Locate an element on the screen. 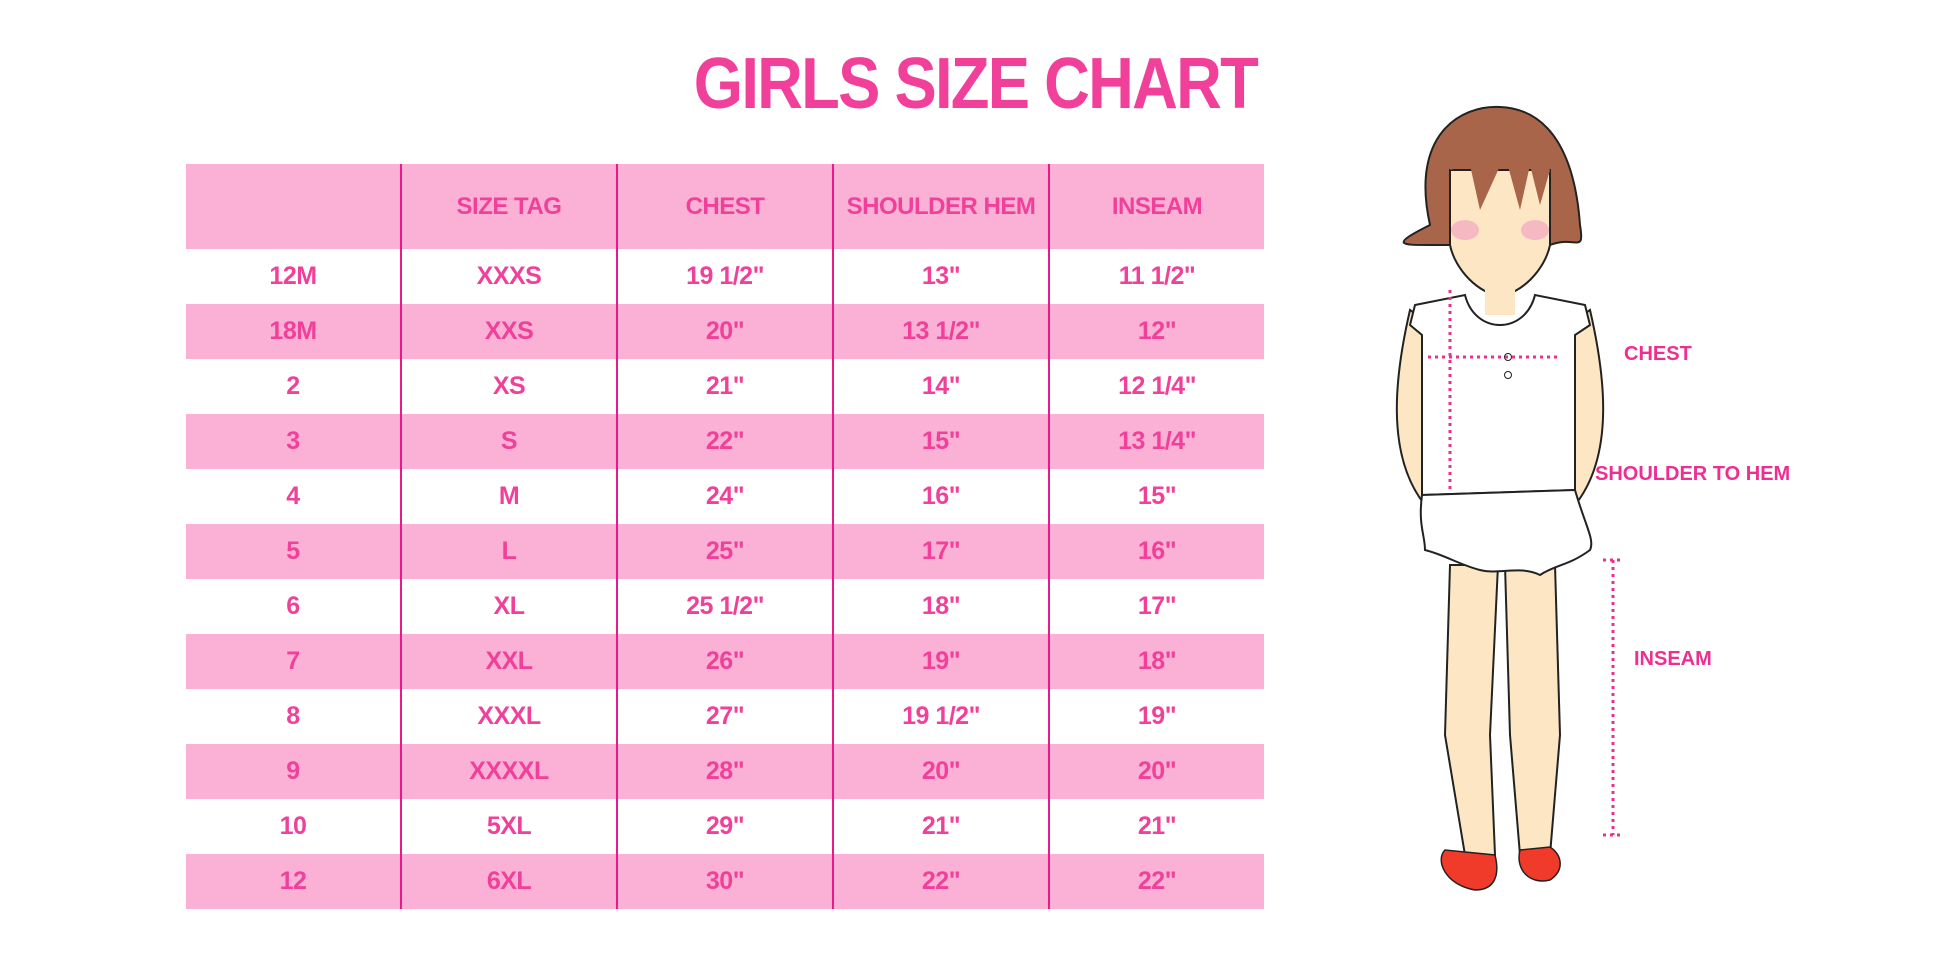  column-header: CHEST is located at coordinates (724, 206).